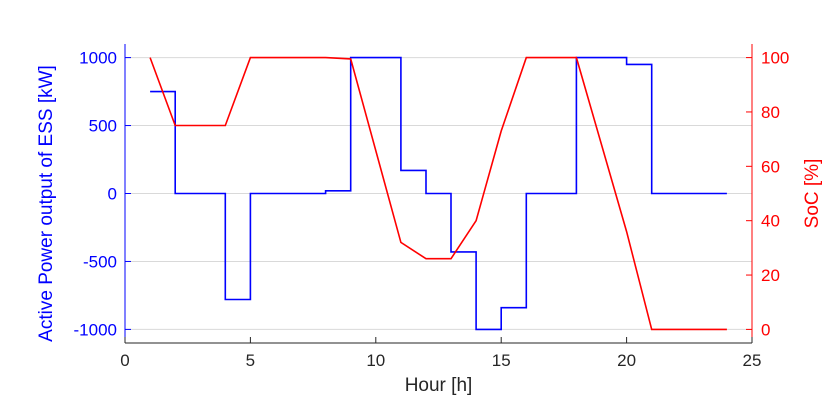  Describe the element at coordinates (100, 261) in the screenshot. I see `y-left-tick-label: -500` at that location.